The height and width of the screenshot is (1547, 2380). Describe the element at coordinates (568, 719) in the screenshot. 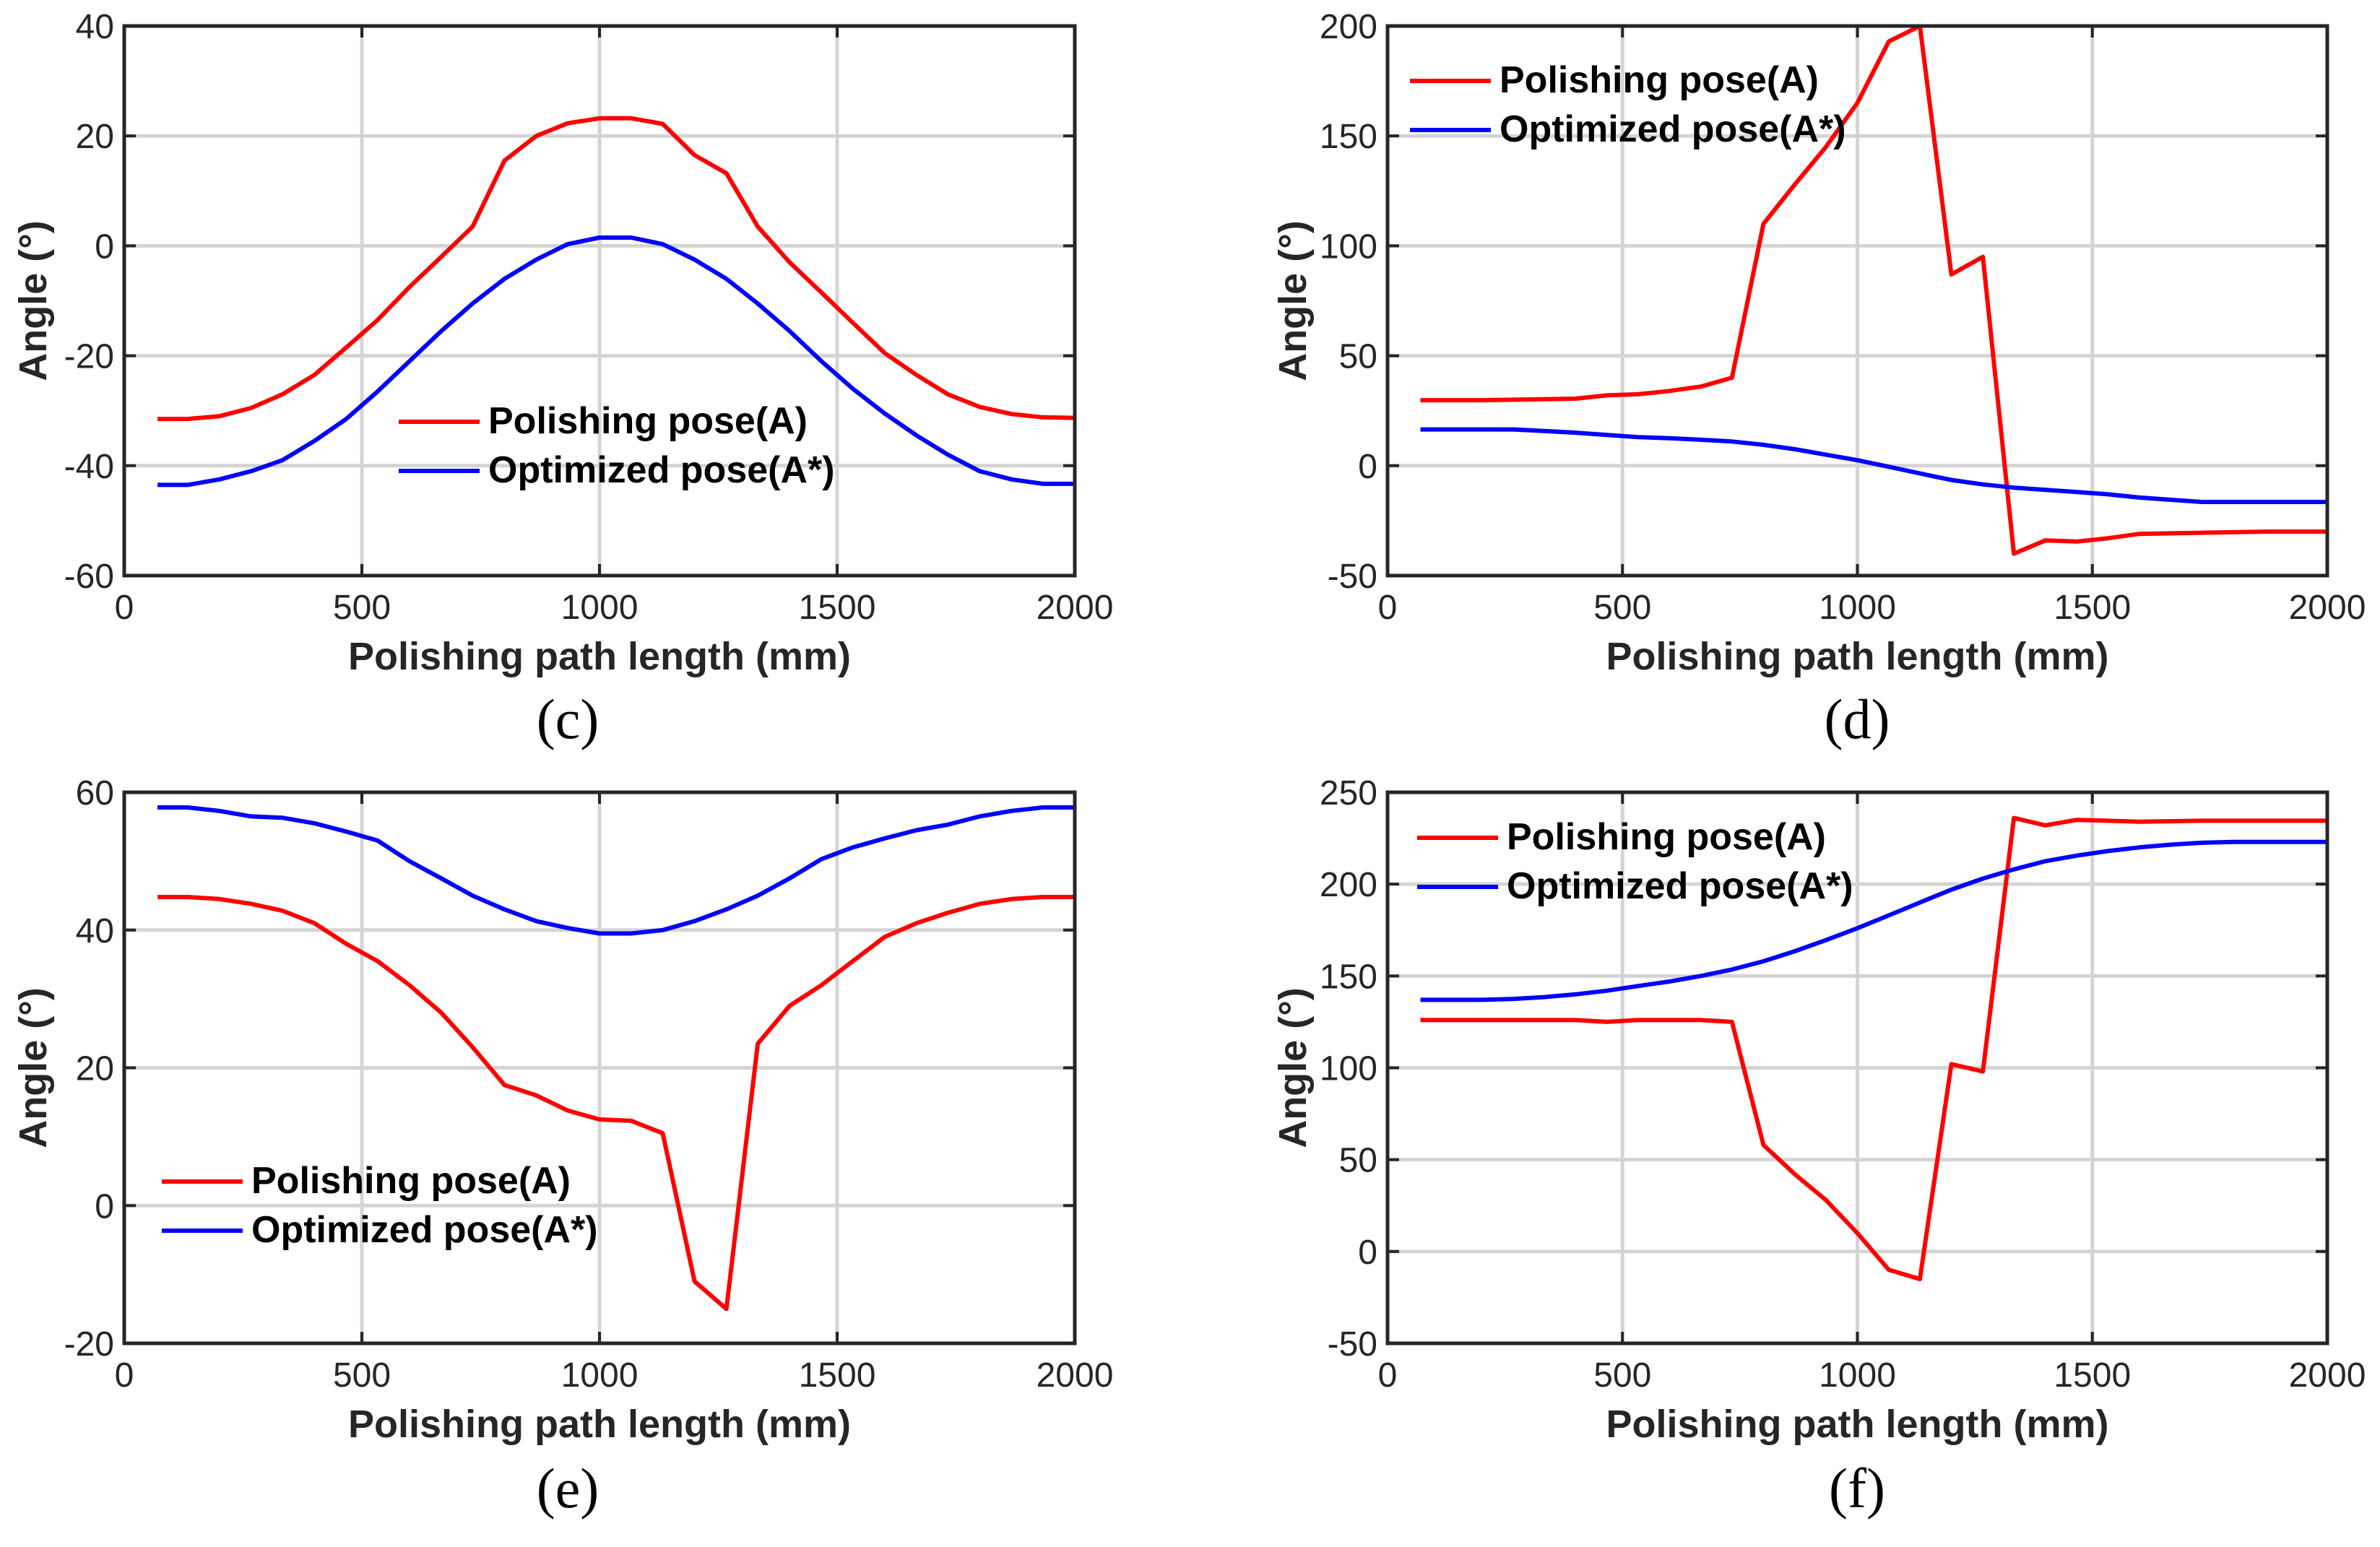

I see `panel-caption: (c)` at that location.